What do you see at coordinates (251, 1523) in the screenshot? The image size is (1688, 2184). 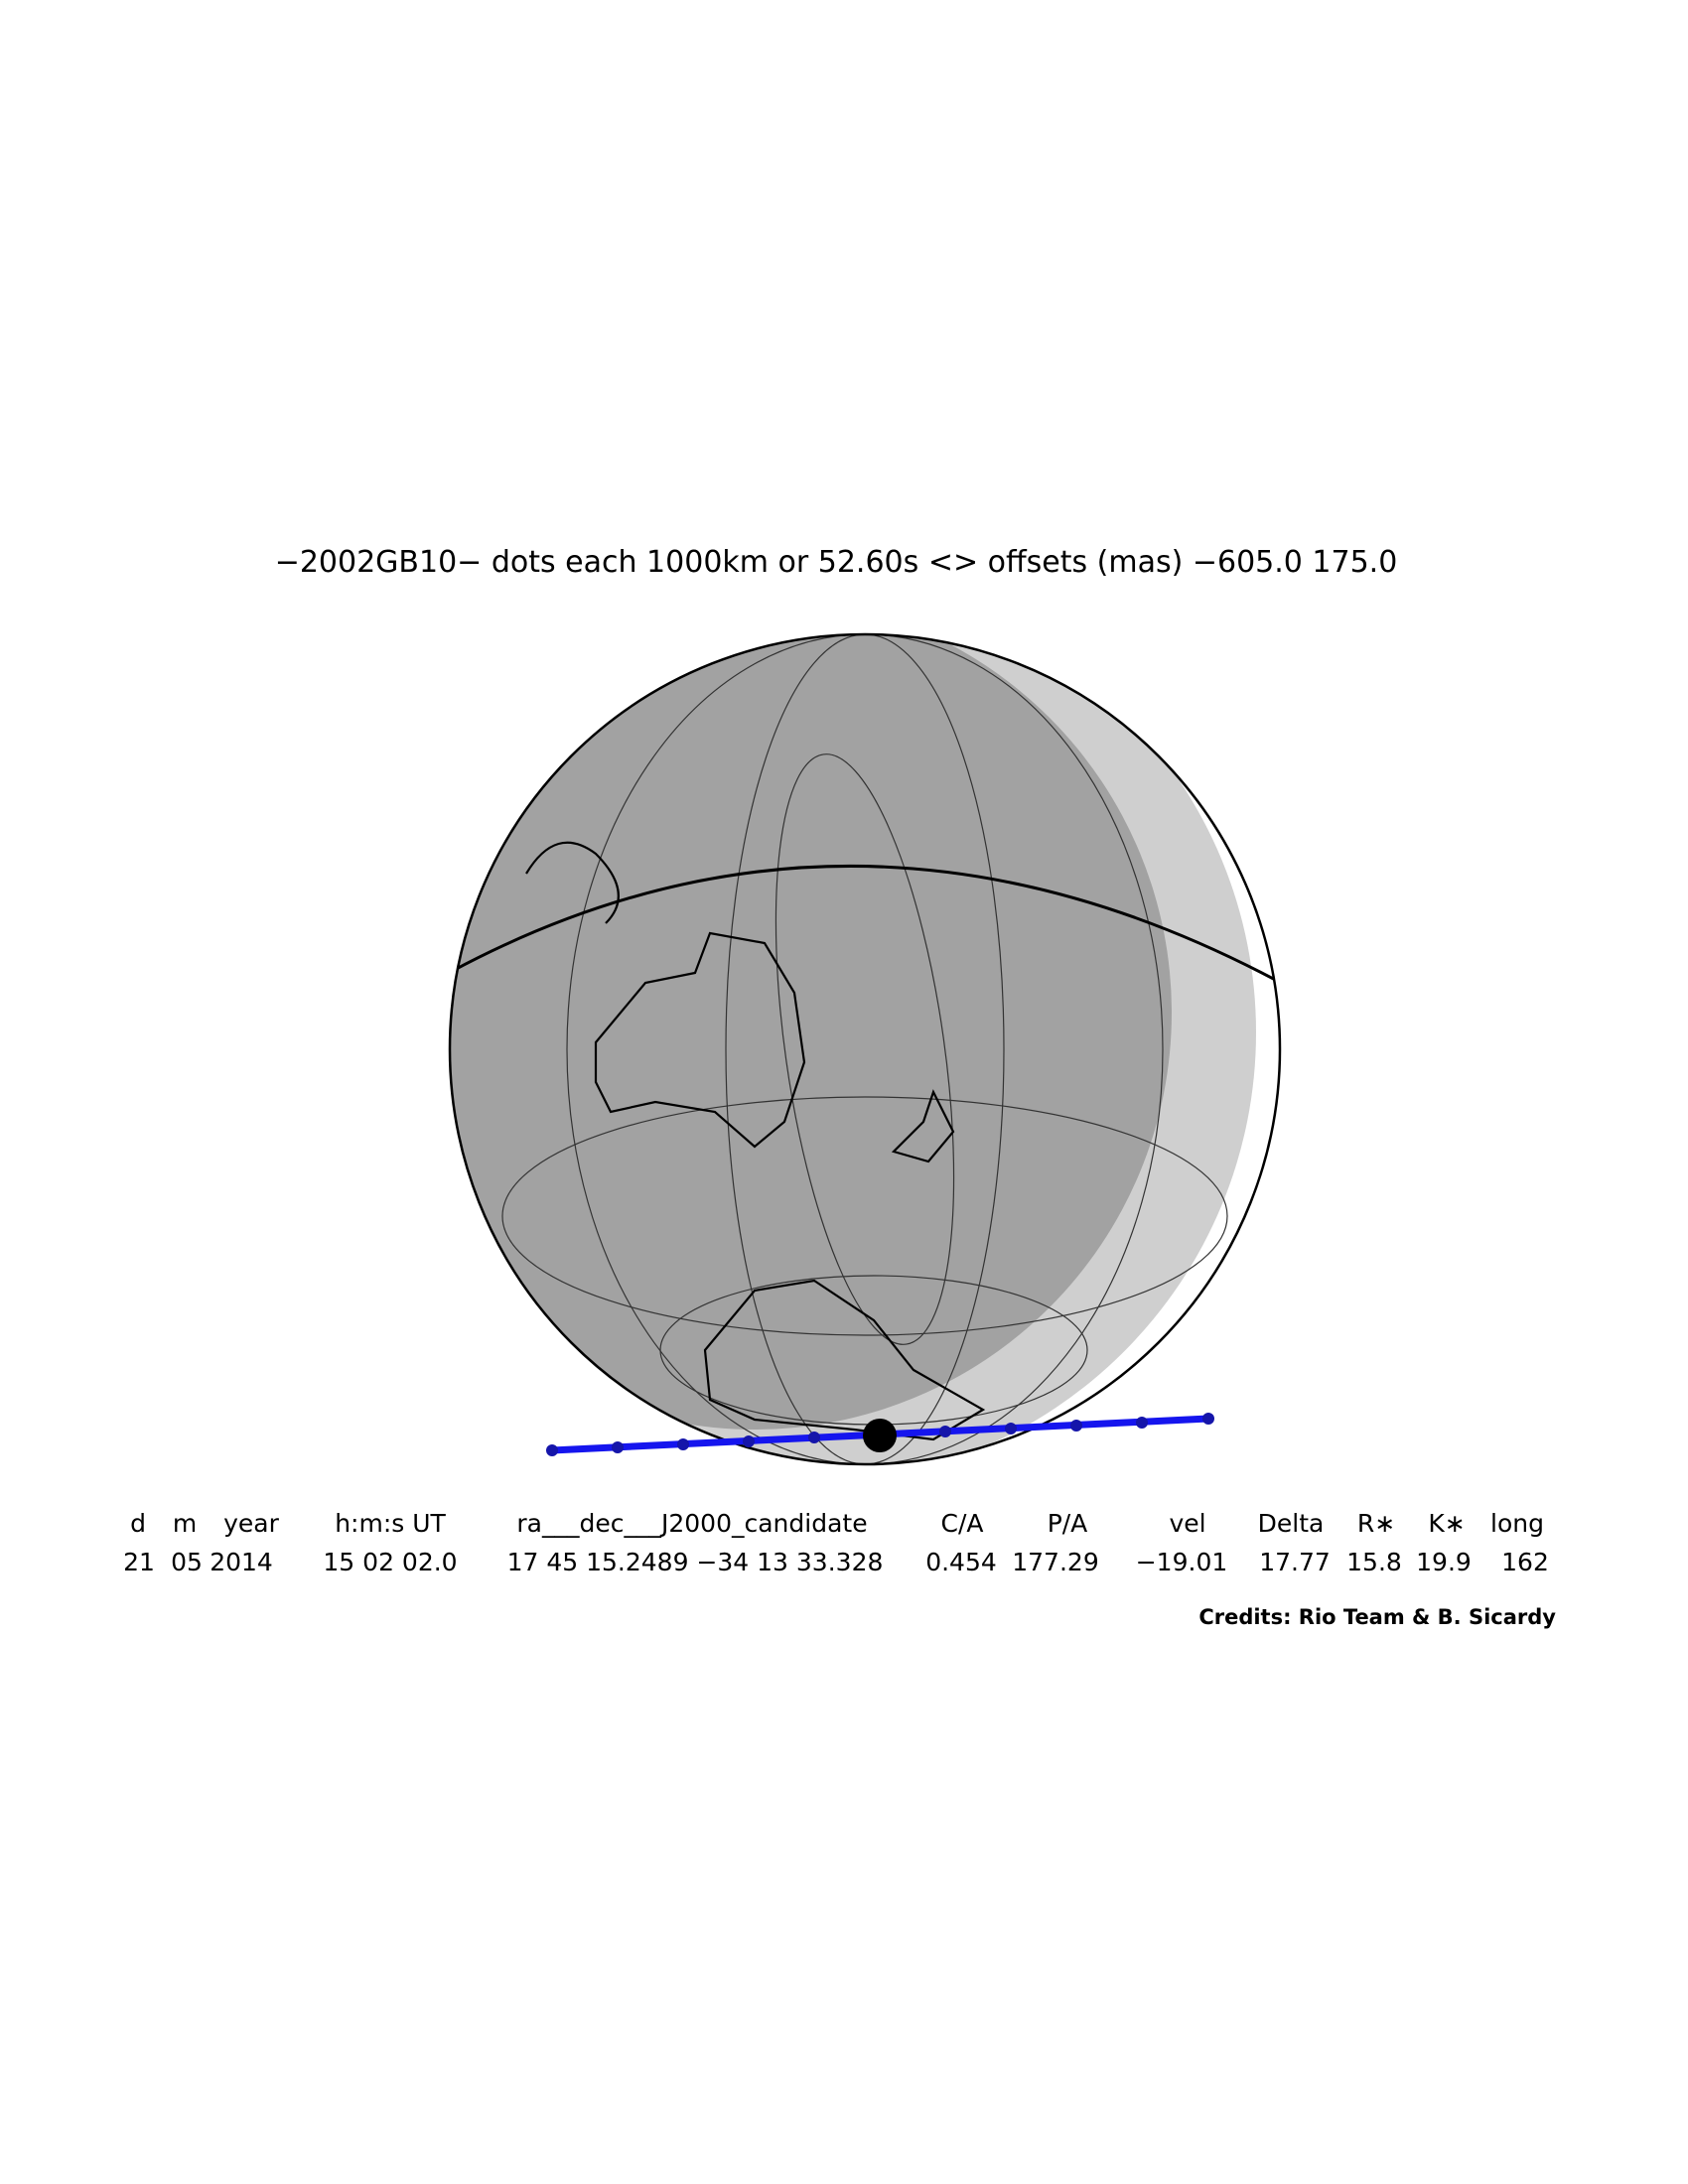 I see `column-header: year` at bounding box center [251, 1523].